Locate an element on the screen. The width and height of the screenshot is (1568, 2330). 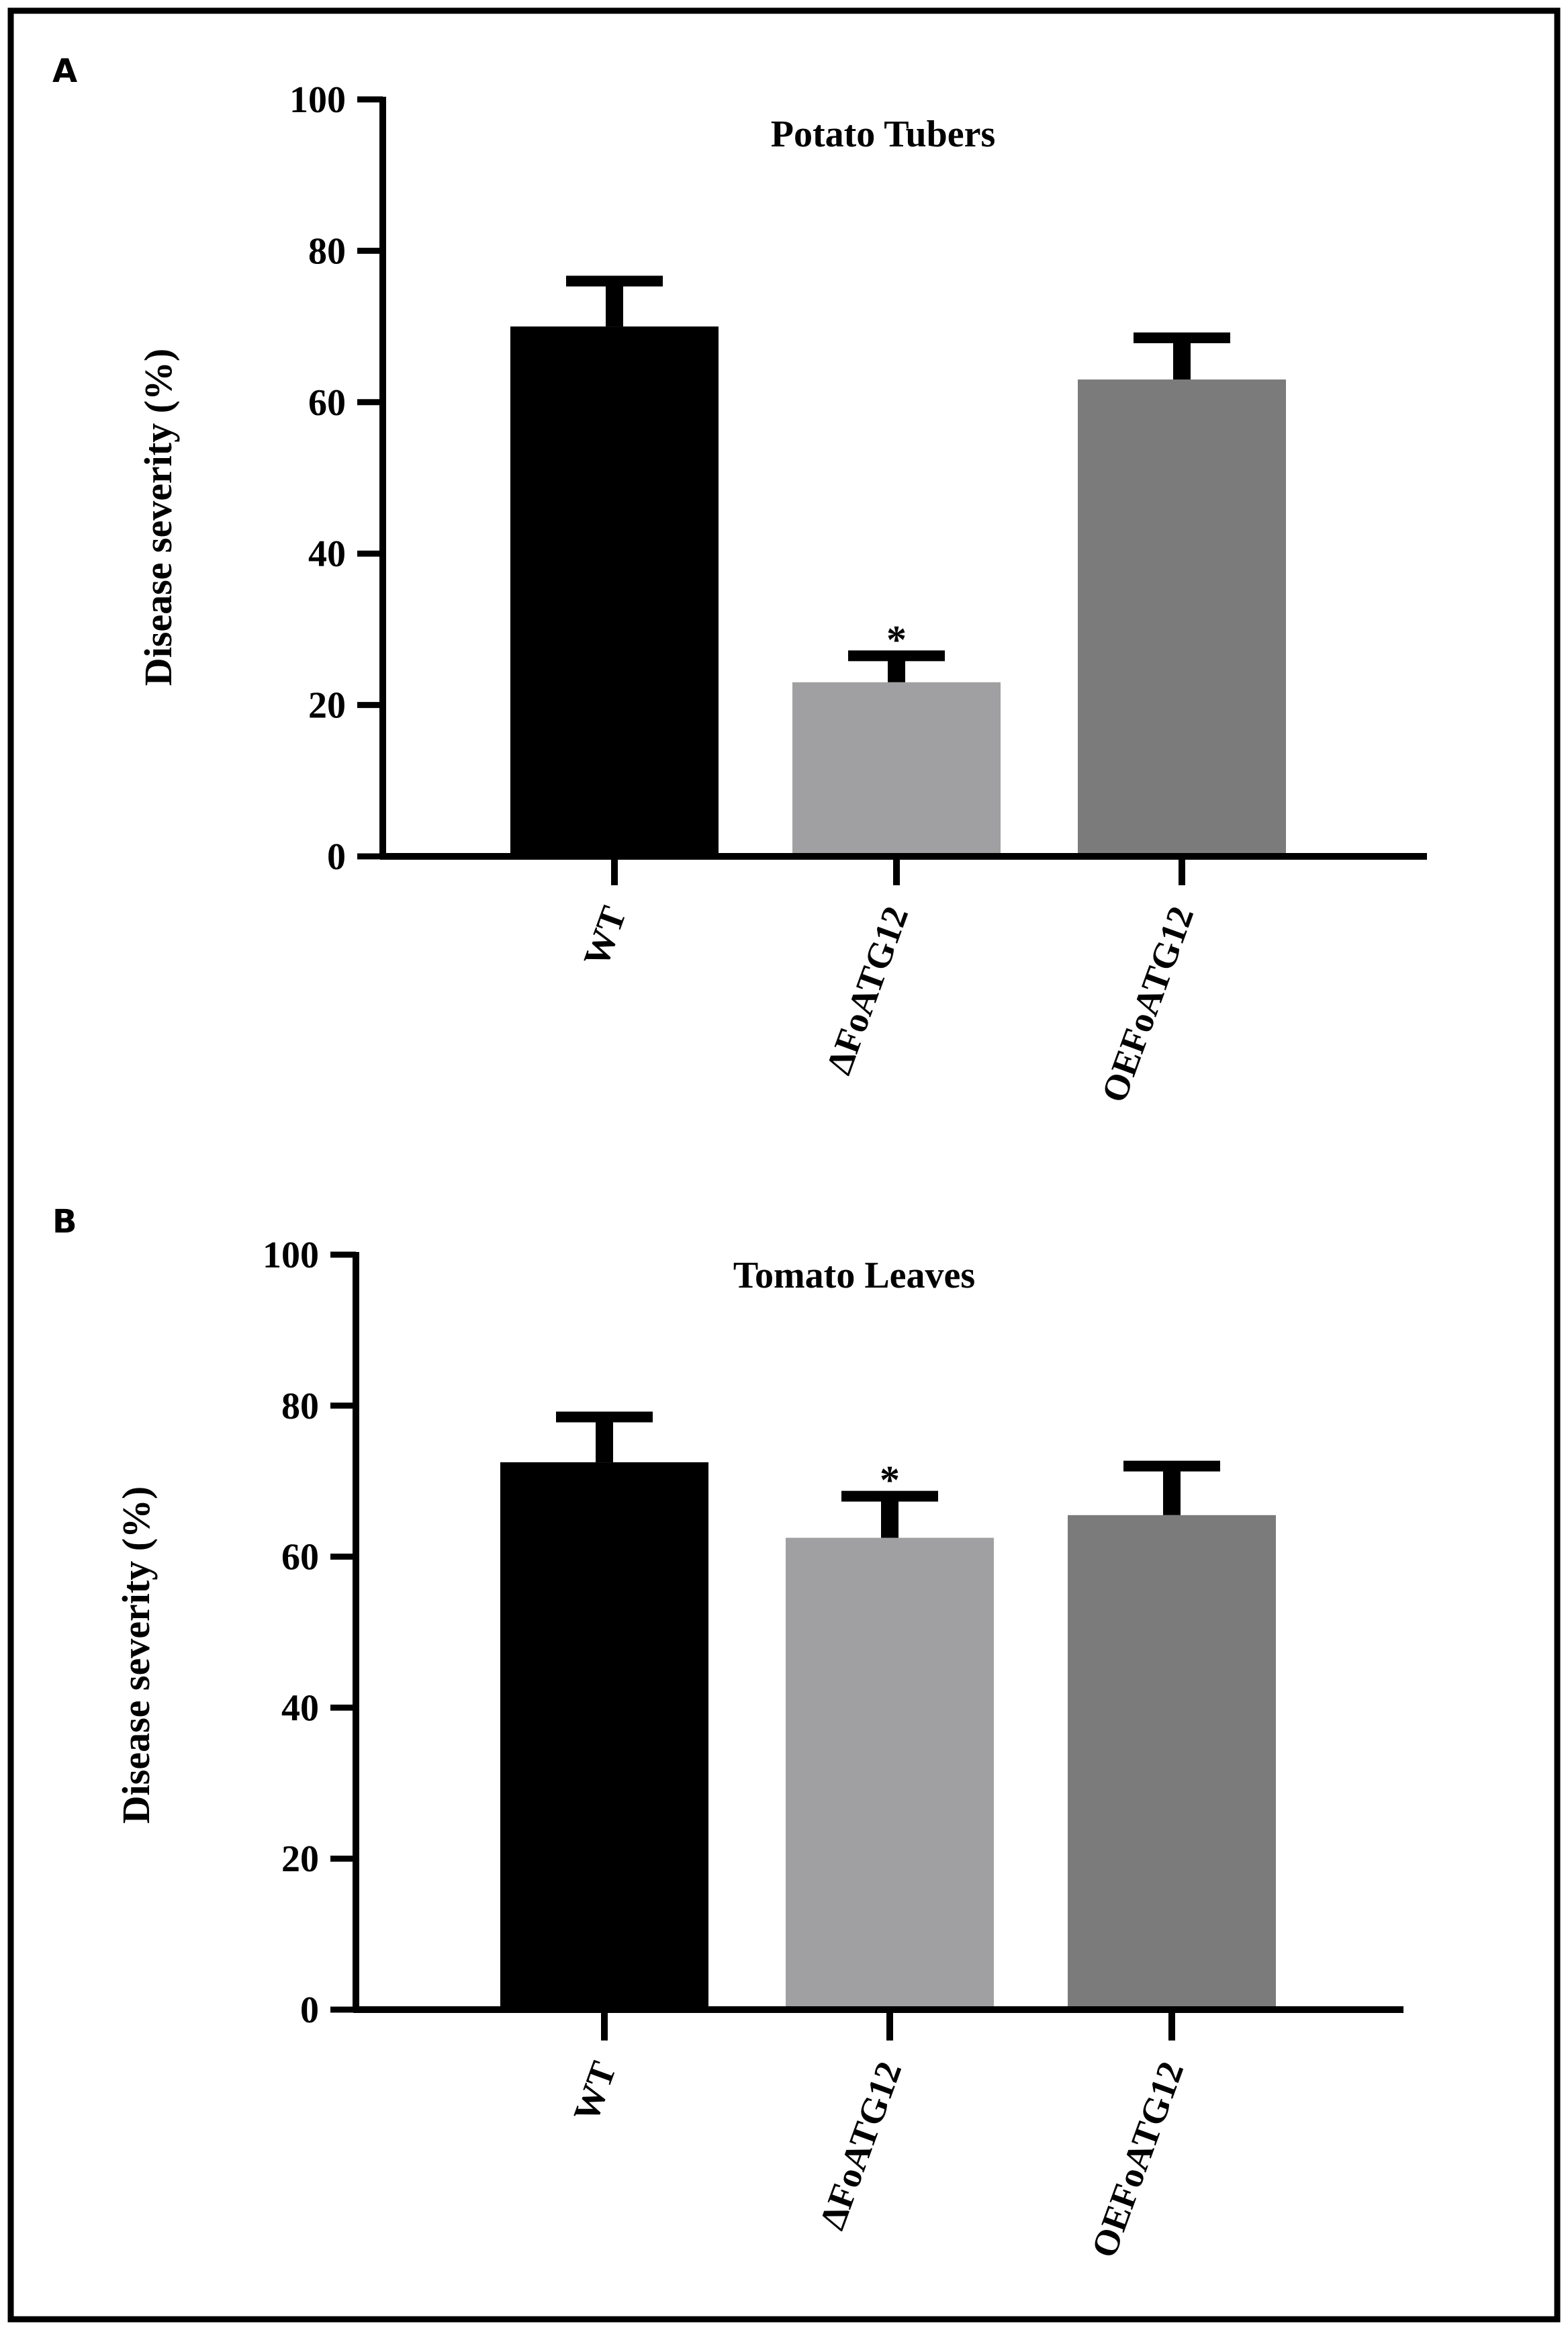
chart-title: Potato Tubers is located at coordinates (883, 134).